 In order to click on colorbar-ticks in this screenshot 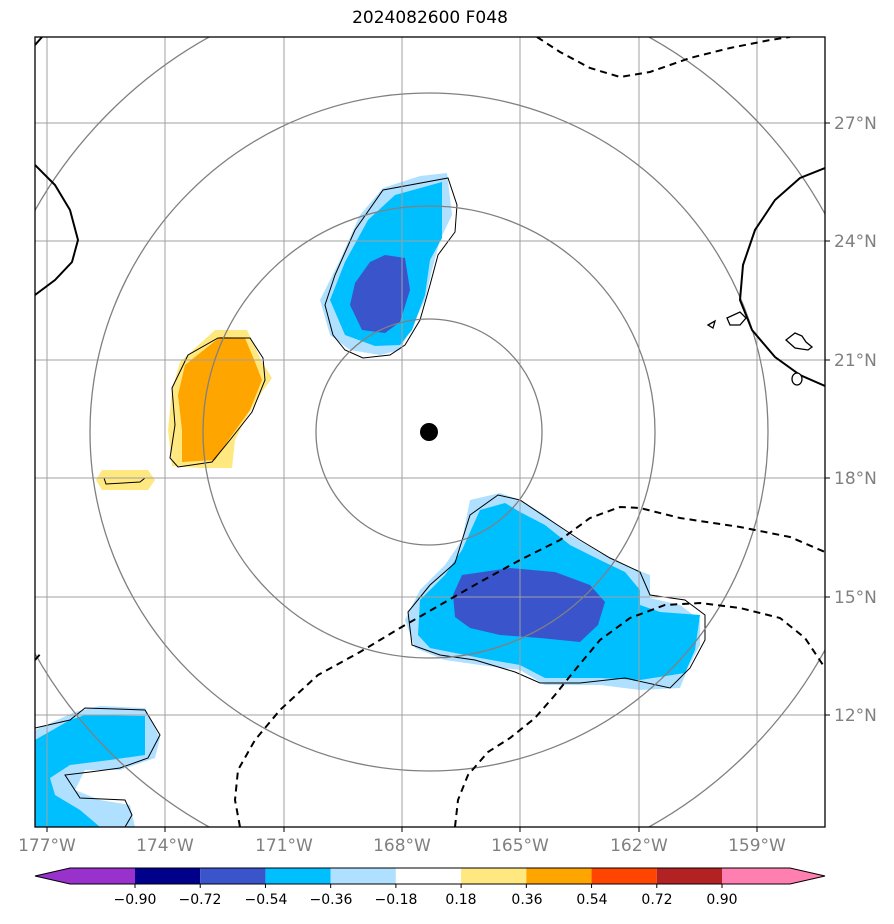, I will do `click(428, 886)`.